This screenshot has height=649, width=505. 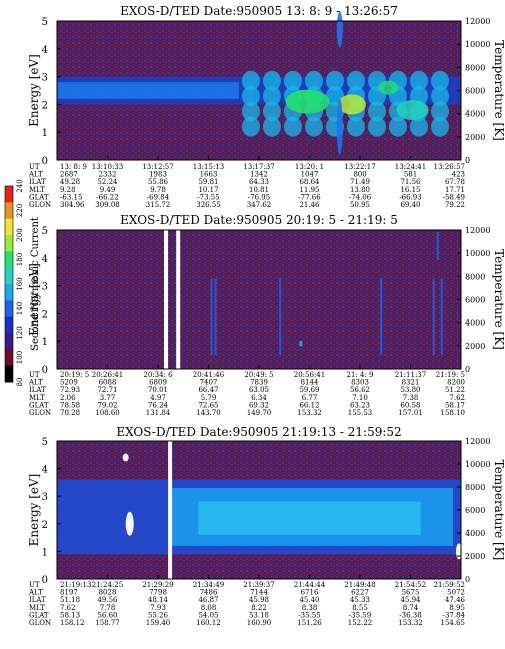 I want to click on orbit-row-label: MLT, so click(x=37, y=190).